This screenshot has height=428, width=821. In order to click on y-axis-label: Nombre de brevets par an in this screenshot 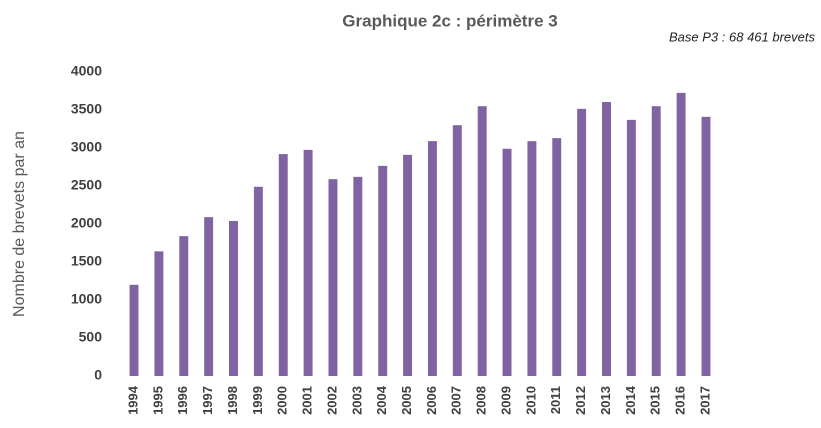, I will do `click(19, 224)`.